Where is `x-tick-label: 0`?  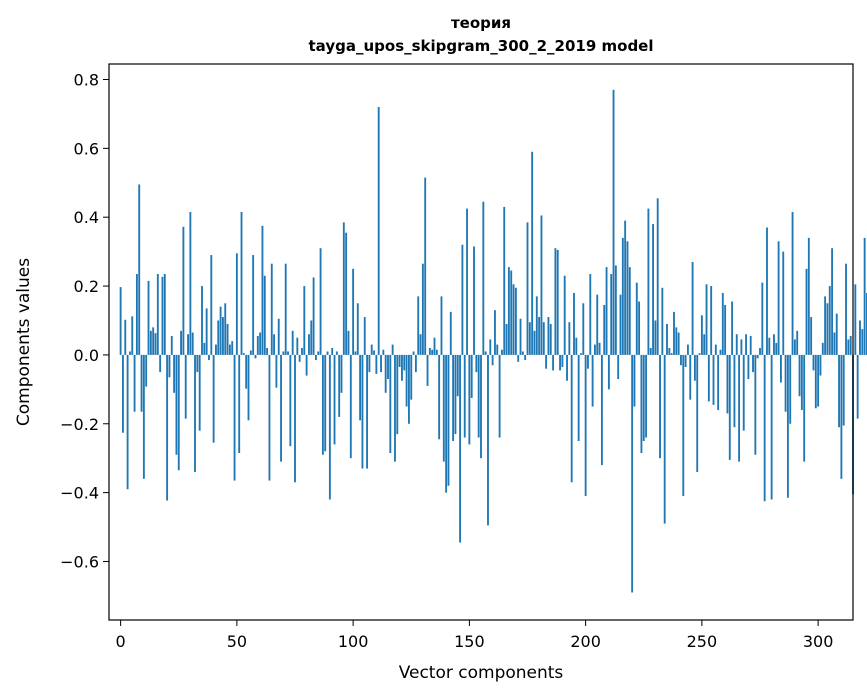
x-tick-label: 0 is located at coordinates (121, 641).